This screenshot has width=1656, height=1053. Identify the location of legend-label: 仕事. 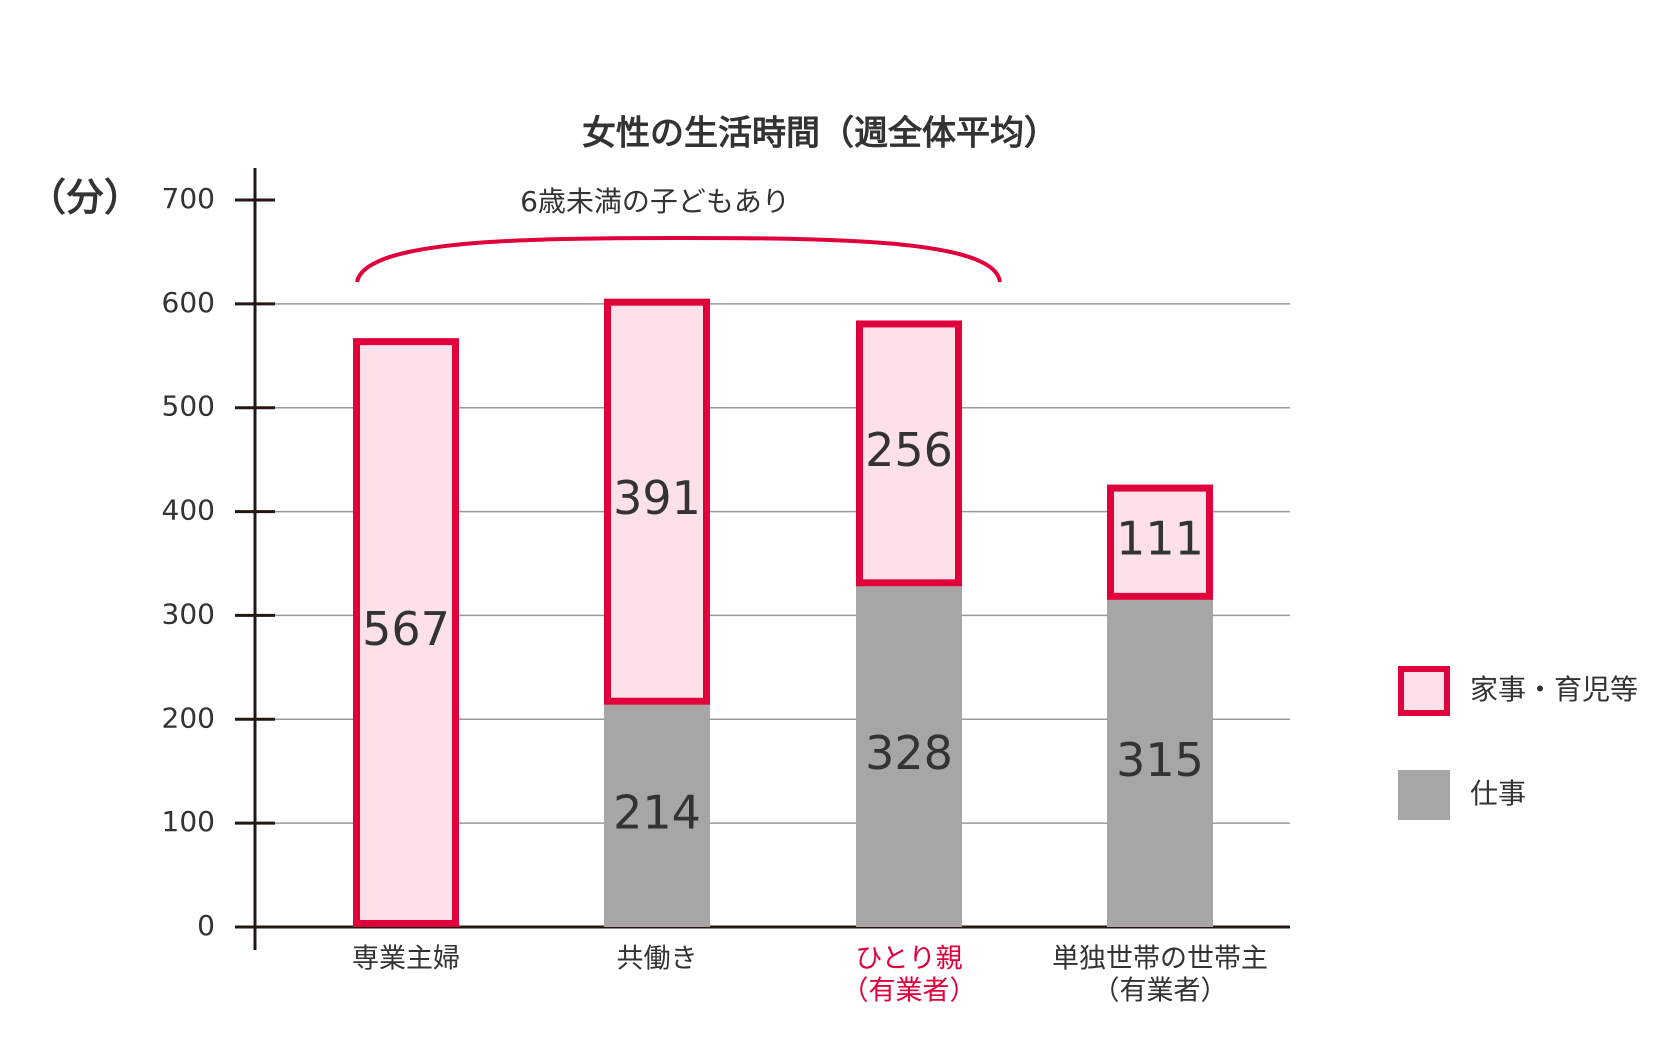
(1498, 793).